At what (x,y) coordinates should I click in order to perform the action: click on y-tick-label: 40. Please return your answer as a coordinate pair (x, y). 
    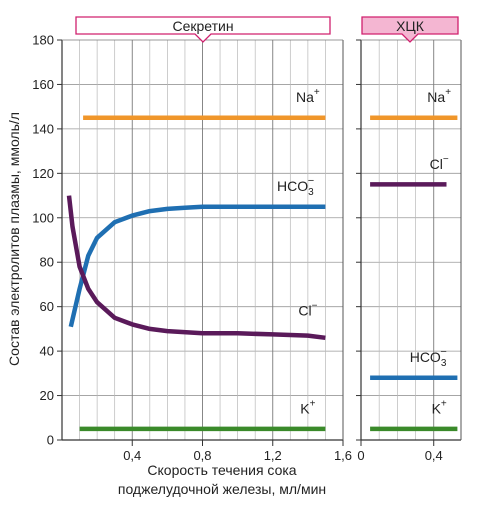
    Looking at the image, I should click on (47, 351).